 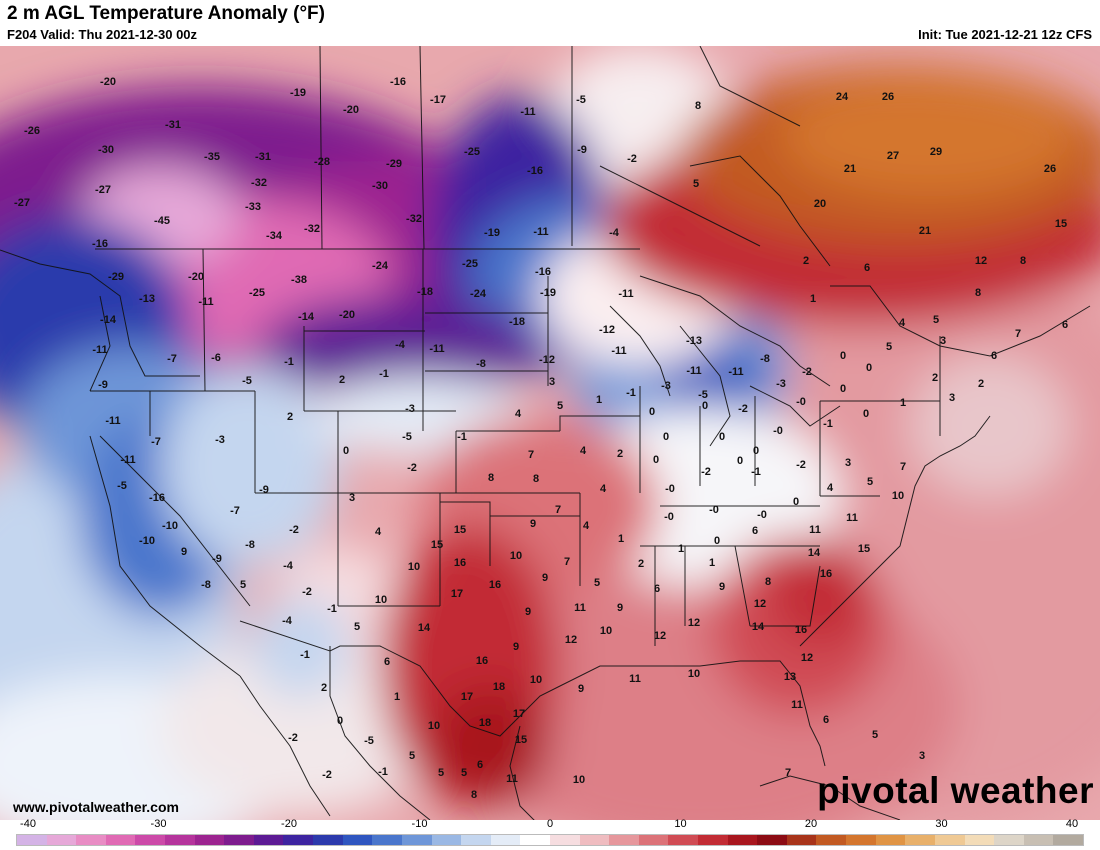 I want to click on anomaly-label: -19, so click(x=298, y=93).